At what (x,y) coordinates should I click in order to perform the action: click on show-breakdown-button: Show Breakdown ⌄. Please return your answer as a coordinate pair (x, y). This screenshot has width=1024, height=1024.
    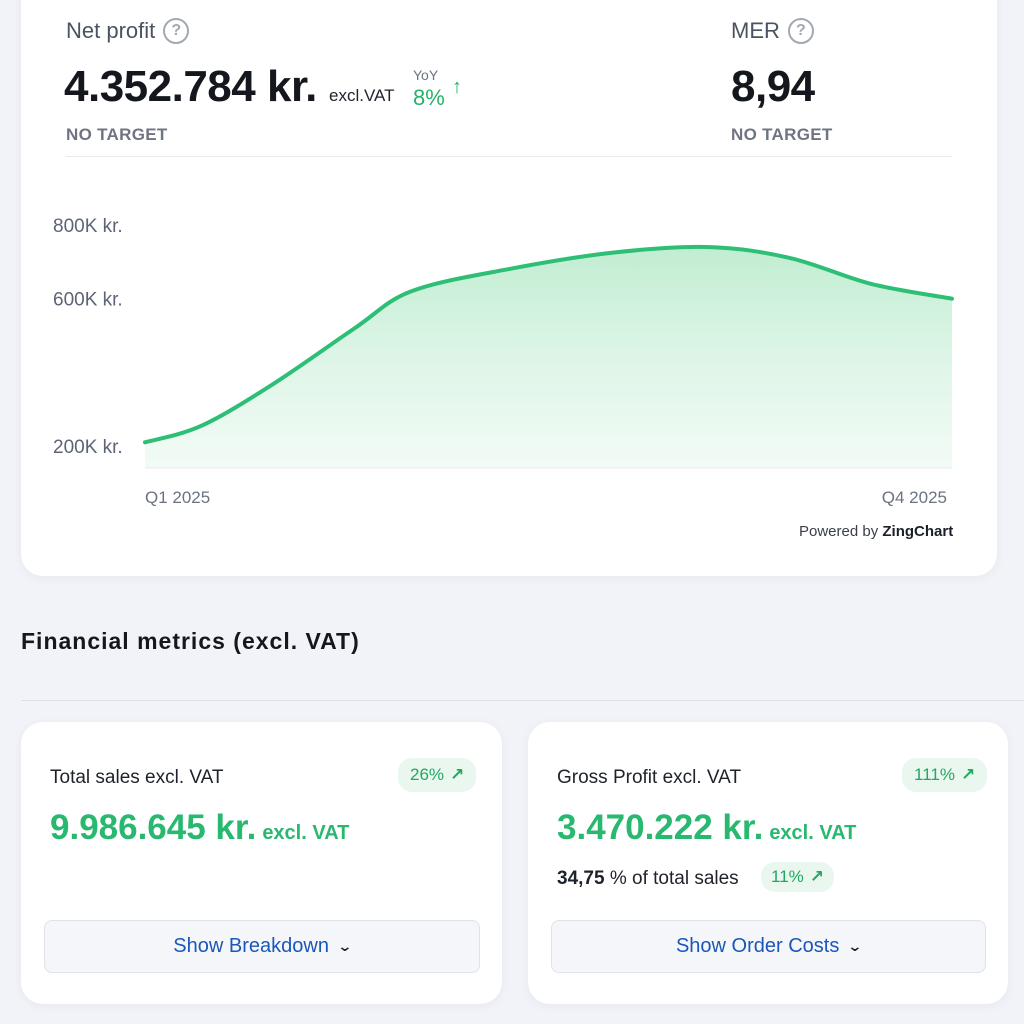
    Looking at the image, I should click on (262, 946).